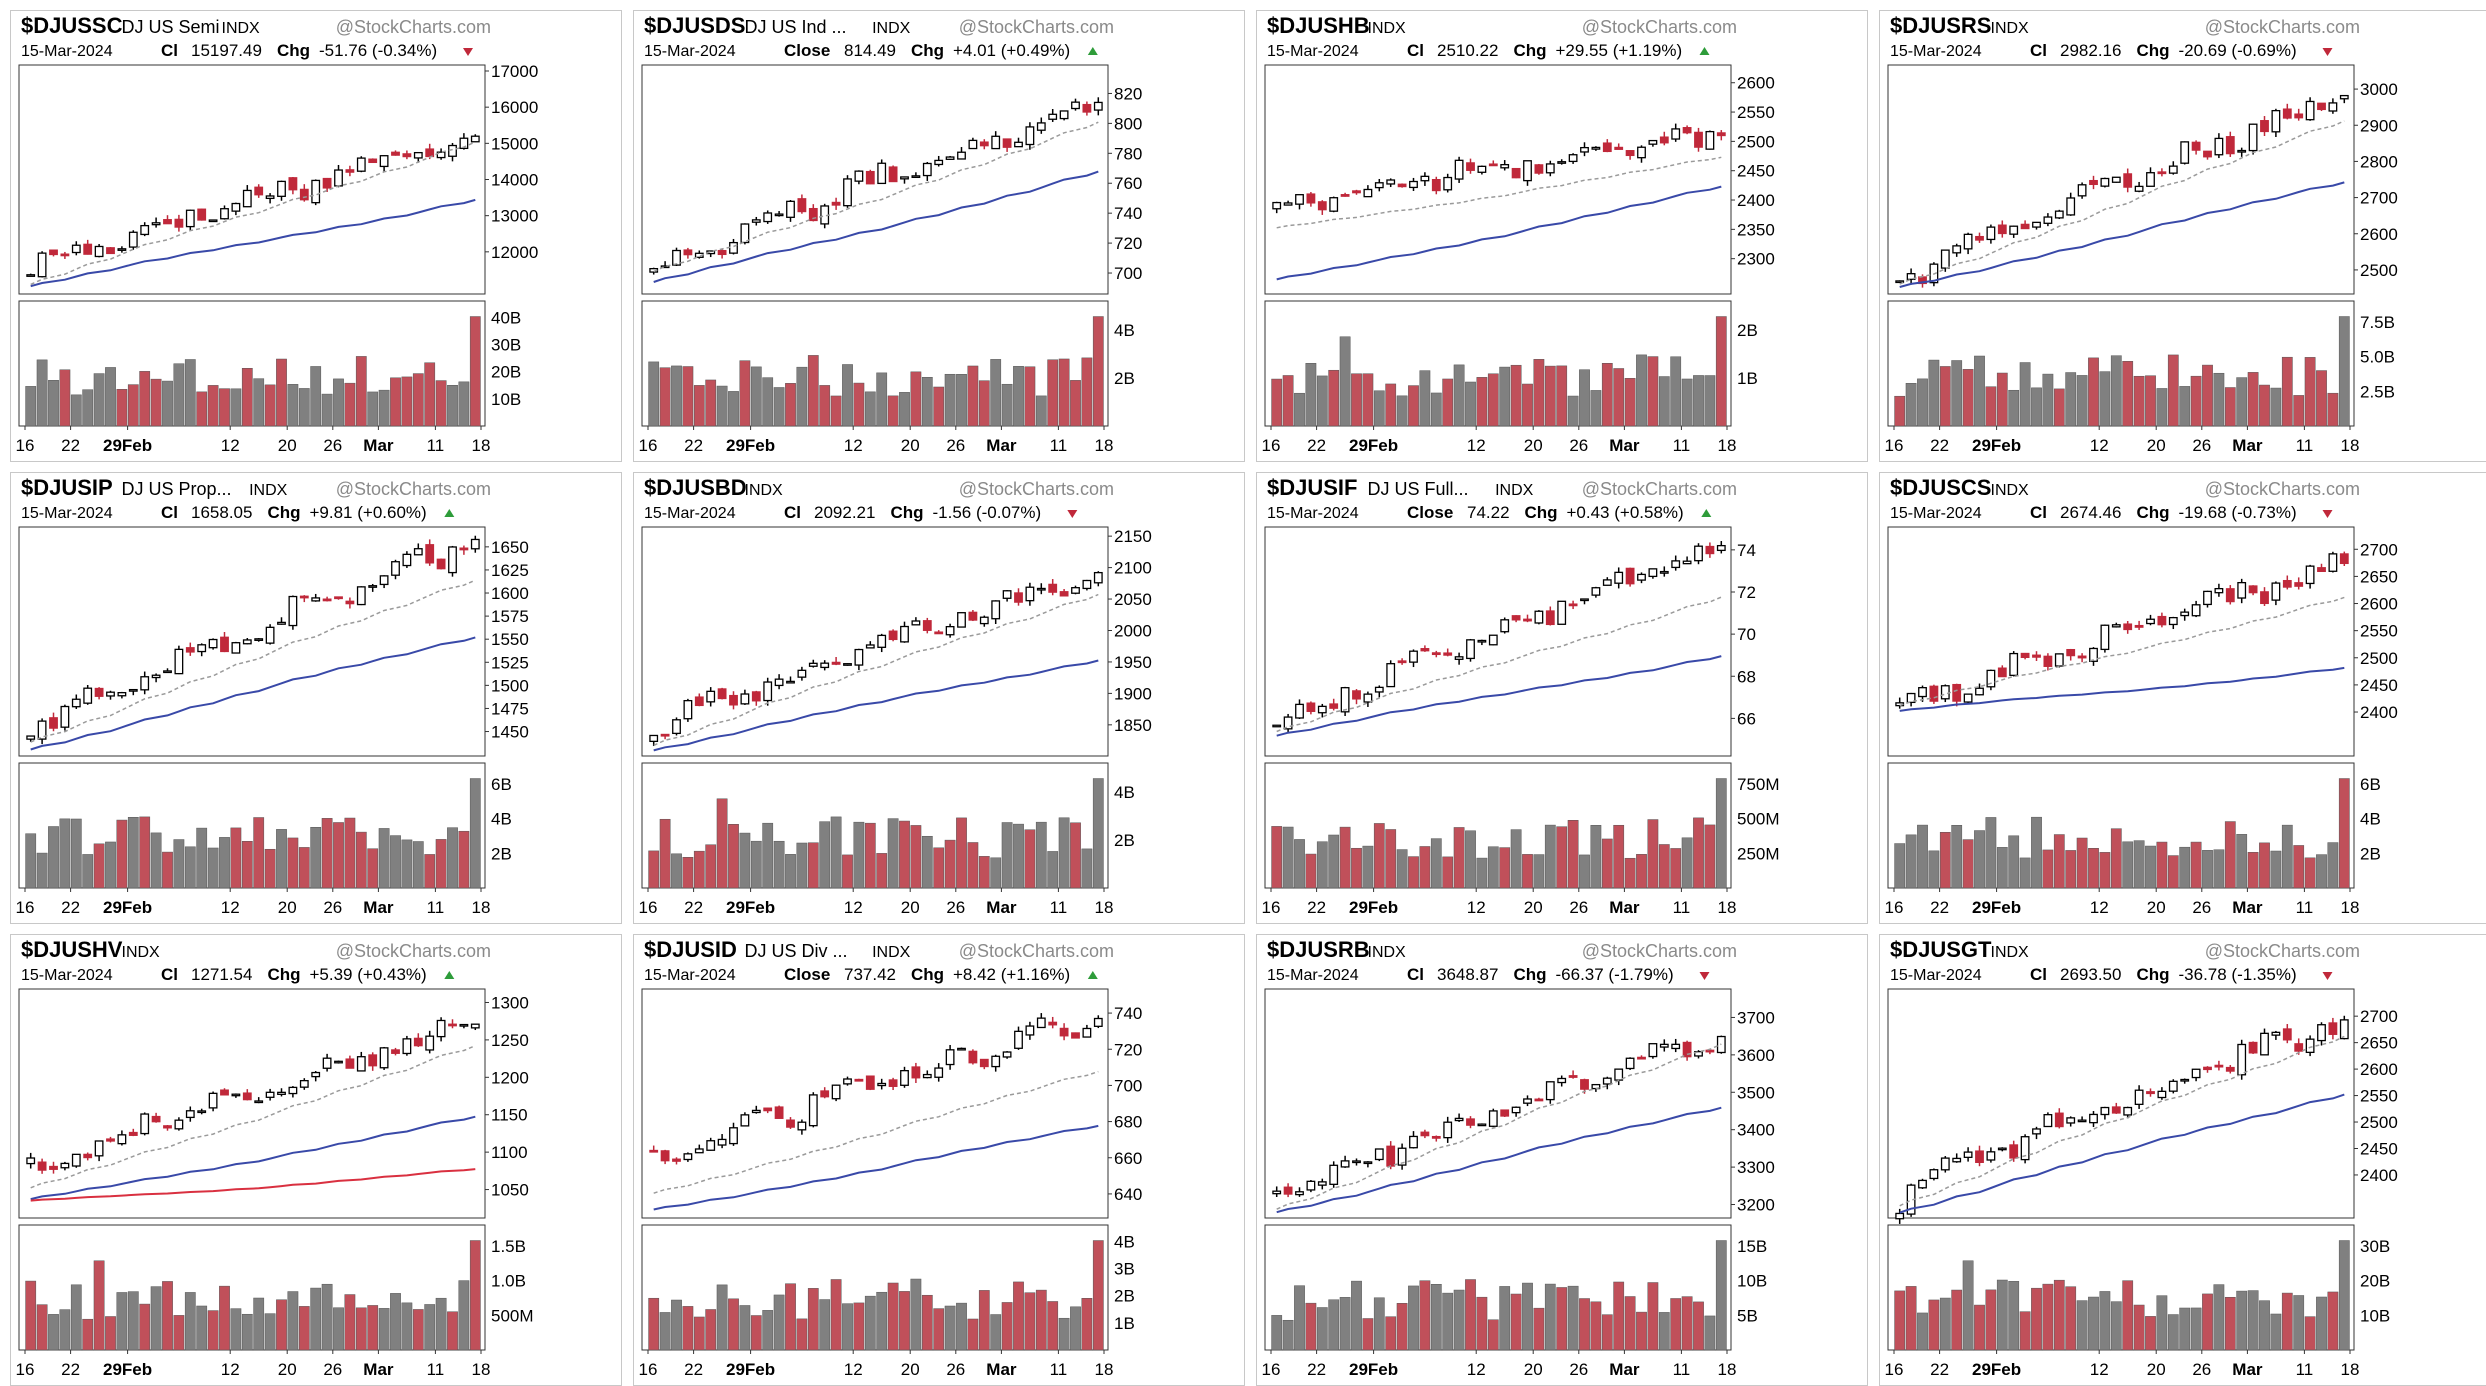  What do you see at coordinates (1756, 1130) in the screenshot?
I see `y-tick-label: 3400` at bounding box center [1756, 1130].